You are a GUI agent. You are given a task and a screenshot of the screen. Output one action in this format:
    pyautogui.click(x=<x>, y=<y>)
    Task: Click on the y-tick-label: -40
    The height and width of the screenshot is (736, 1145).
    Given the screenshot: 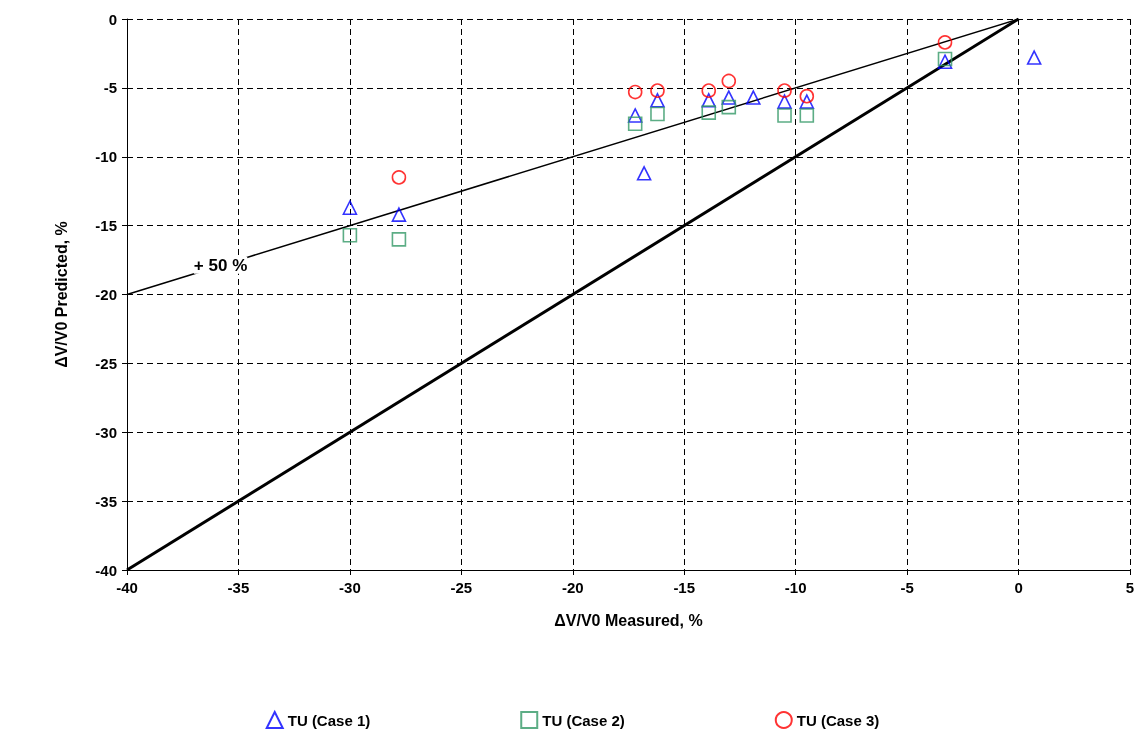 What is the action you would take?
    pyautogui.click(x=106, y=570)
    